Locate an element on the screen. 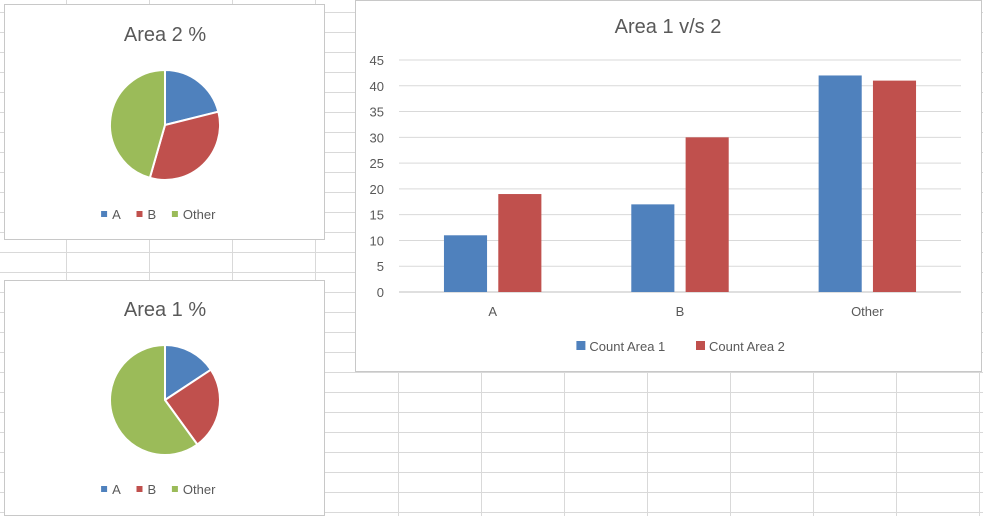 The image size is (983, 516). pie-chart-area-1-svg: Area 1 % A B Other is located at coordinates (161, 398).